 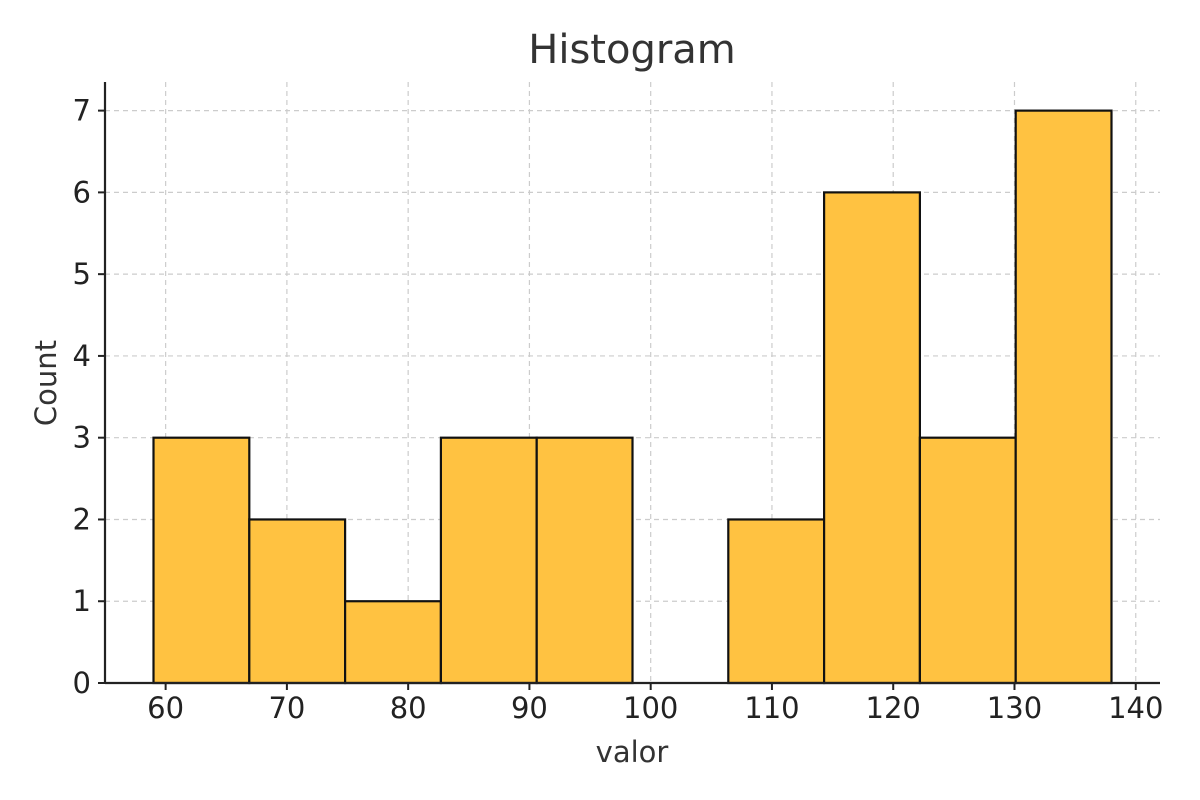 I want to click on y-axis-label: Count, so click(x=46, y=383).